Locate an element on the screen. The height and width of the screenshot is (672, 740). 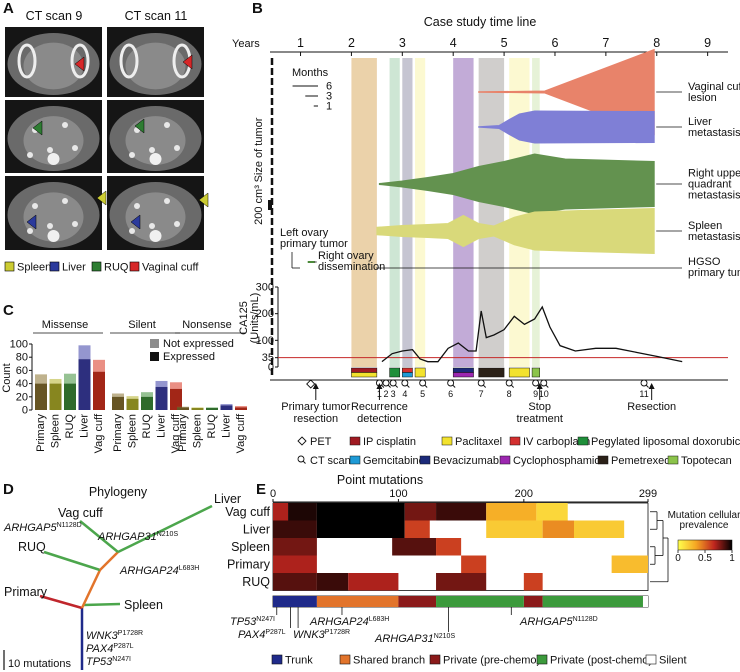
amino-change: P1728R is located at coordinates (130, 633).